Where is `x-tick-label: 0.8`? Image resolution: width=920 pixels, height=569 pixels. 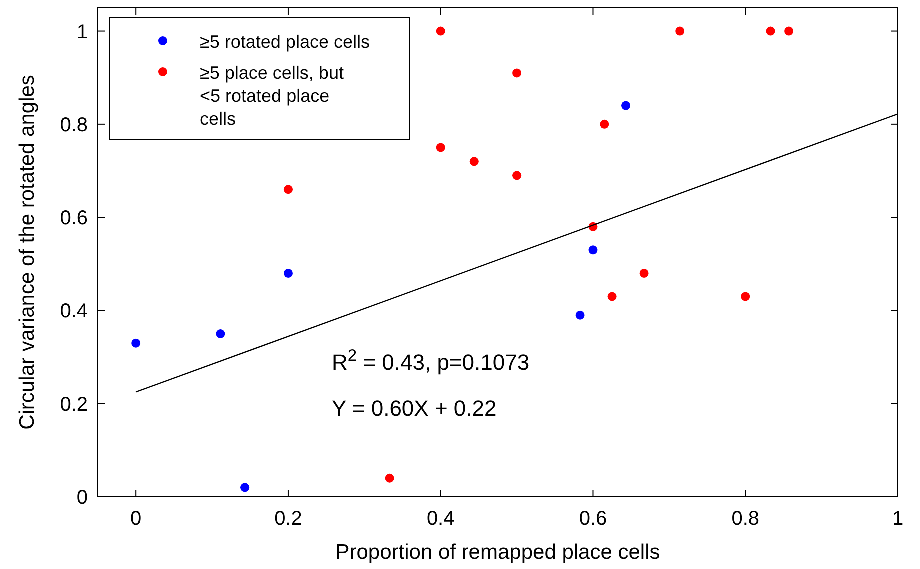
x-tick-label: 0.8 is located at coordinates (746, 519).